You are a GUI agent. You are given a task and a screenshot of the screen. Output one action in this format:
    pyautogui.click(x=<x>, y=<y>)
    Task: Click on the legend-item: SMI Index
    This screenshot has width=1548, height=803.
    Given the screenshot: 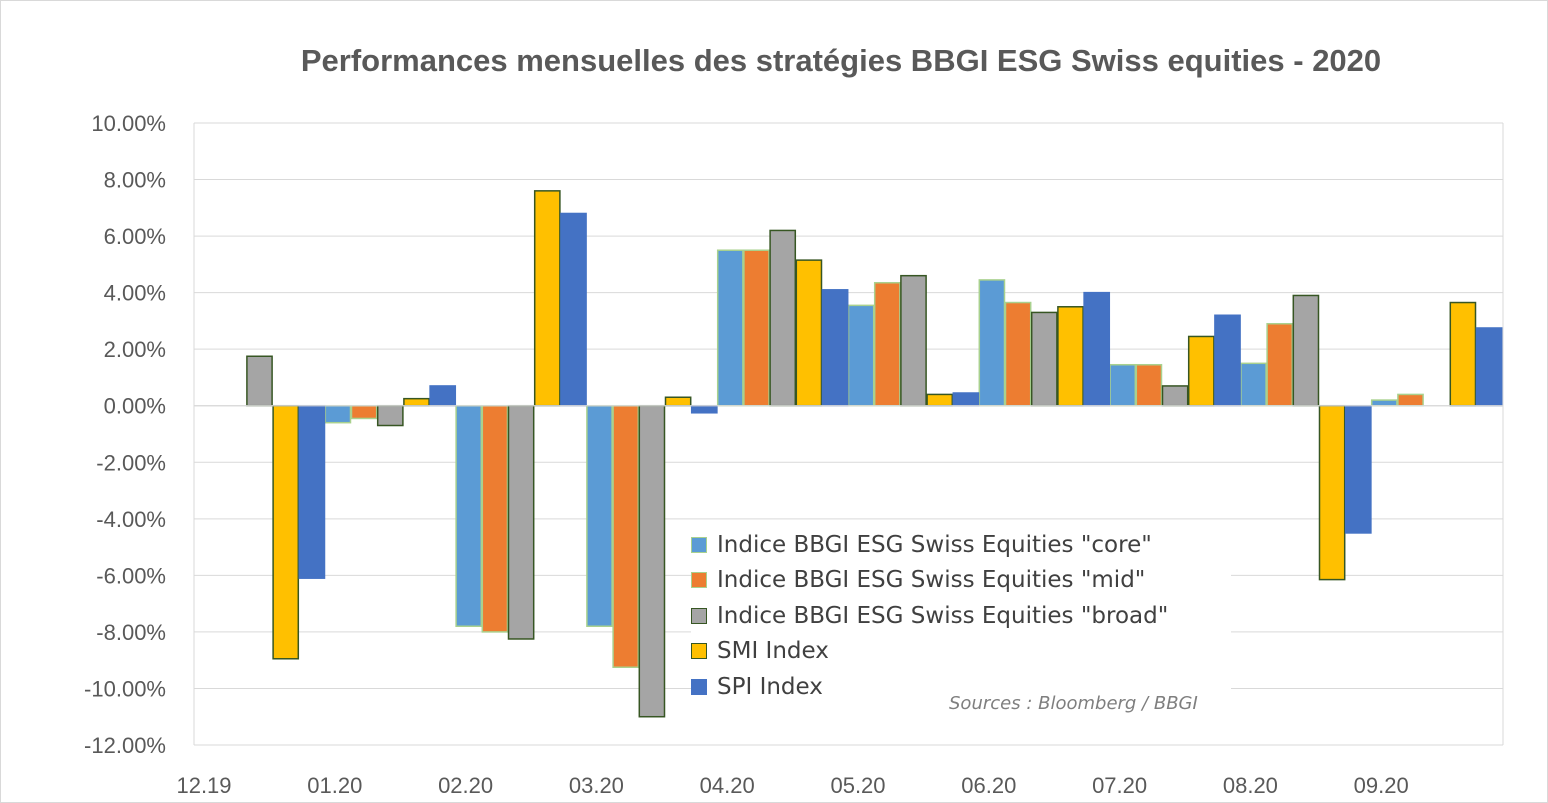 What is the action you would take?
    pyautogui.click(x=961, y=652)
    